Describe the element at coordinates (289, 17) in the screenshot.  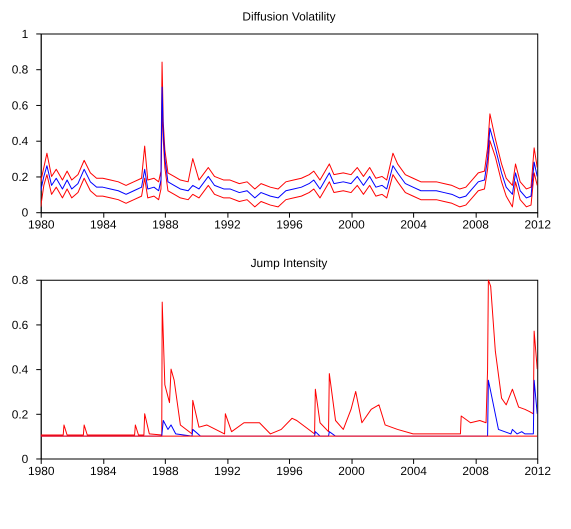
I see `chart-title: Diffusion Volatility` at that location.